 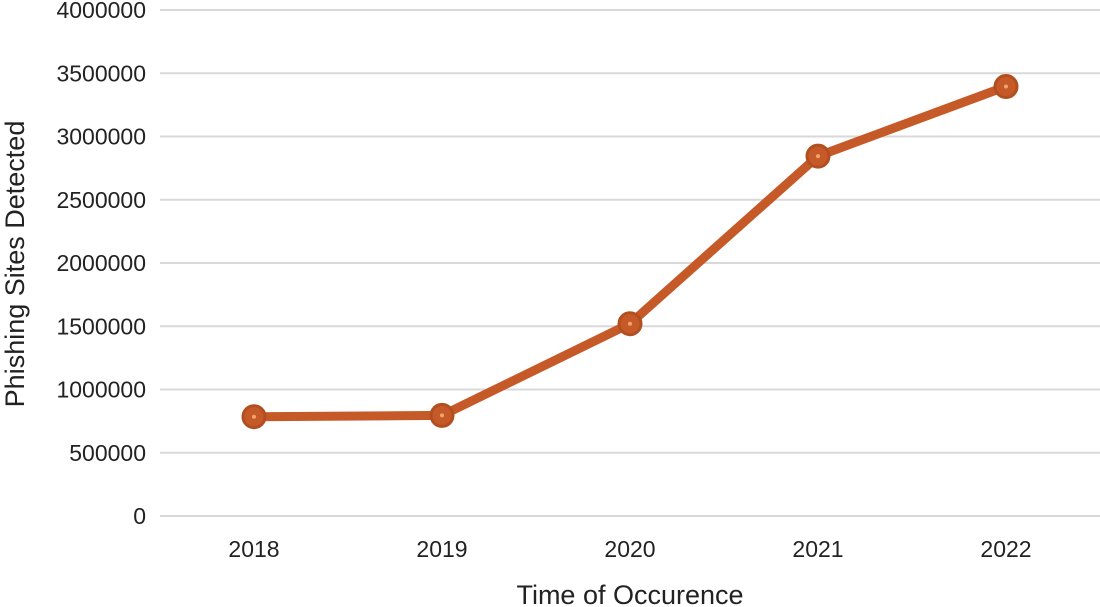 I want to click on y-tick-label: 0, so click(x=139, y=516).